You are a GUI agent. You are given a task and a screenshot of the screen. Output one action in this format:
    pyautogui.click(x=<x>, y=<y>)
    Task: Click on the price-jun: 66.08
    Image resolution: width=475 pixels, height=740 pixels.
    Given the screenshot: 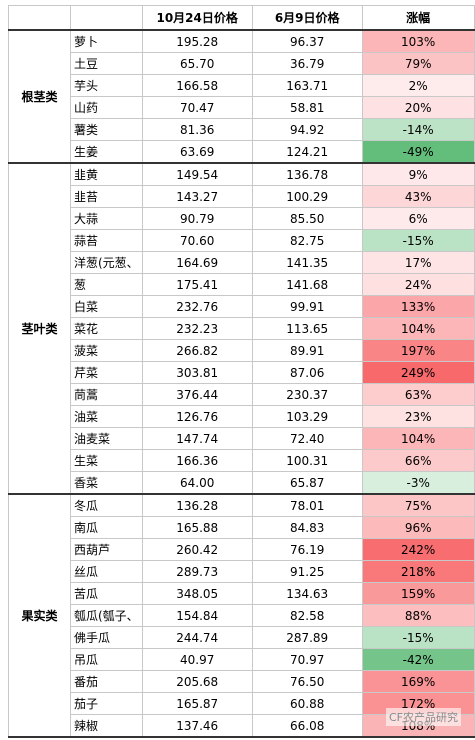 What is the action you would take?
    pyautogui.click(x=307, y=726)
    